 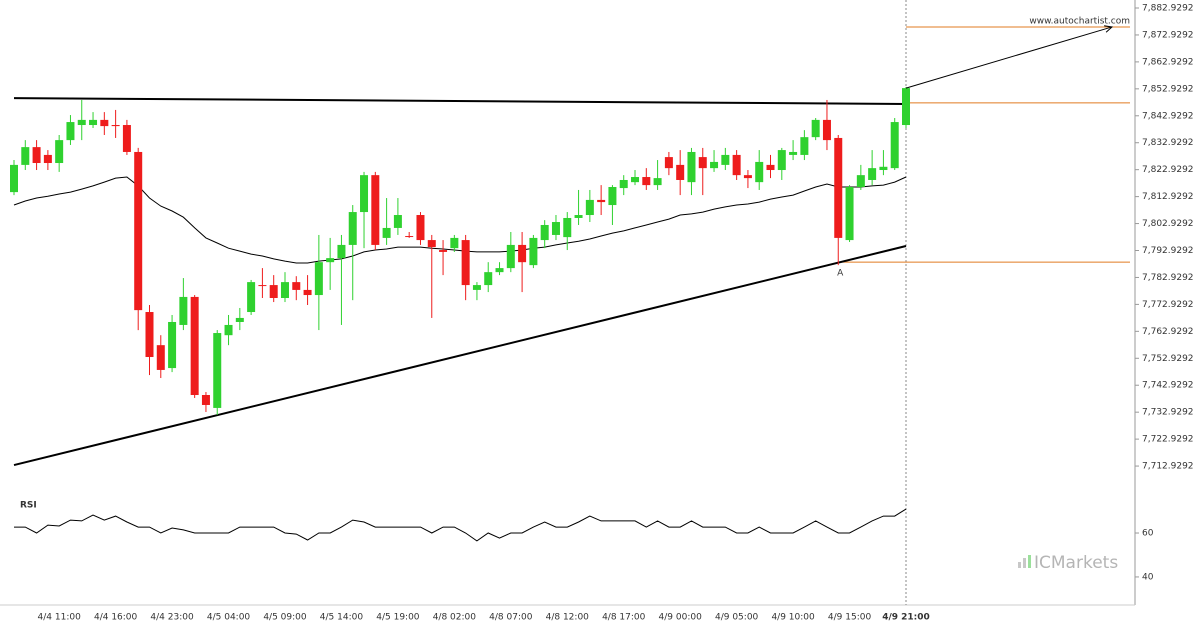 I want to click on x-tick-label: 4/4 11:00, so click(x=60, y=618).